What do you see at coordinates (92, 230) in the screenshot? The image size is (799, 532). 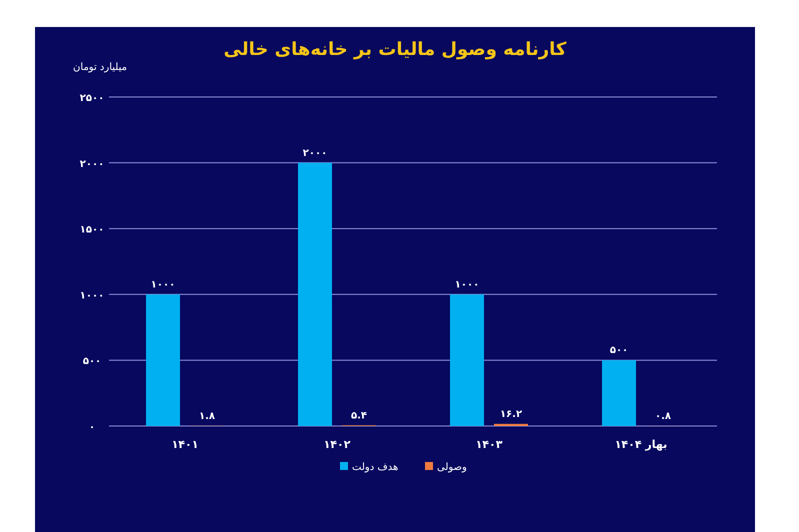 I see `y-tick-label: ۱۵۰۰` at bounding box center [92, 230].